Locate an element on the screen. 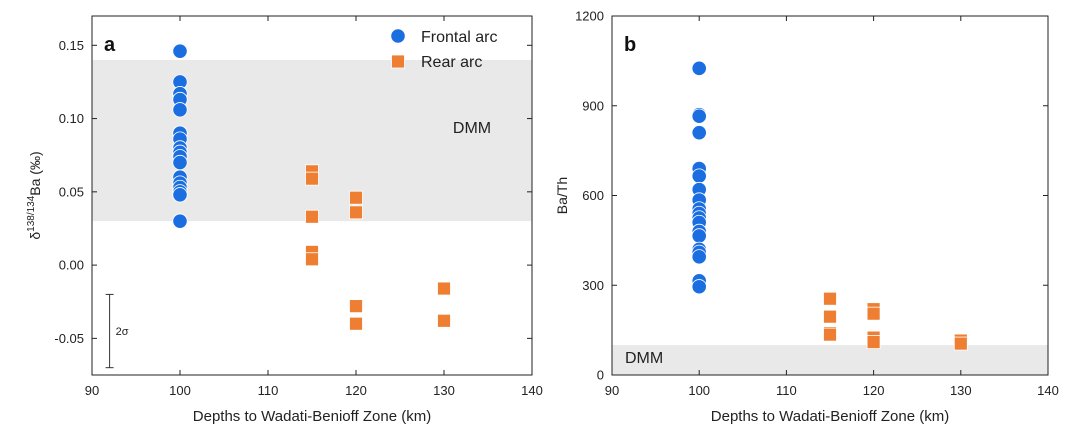 Image resolution: width=1080 pixels, height=437 pixels. legend-label-rear: Rear arc is located at coordinates (451, 62).